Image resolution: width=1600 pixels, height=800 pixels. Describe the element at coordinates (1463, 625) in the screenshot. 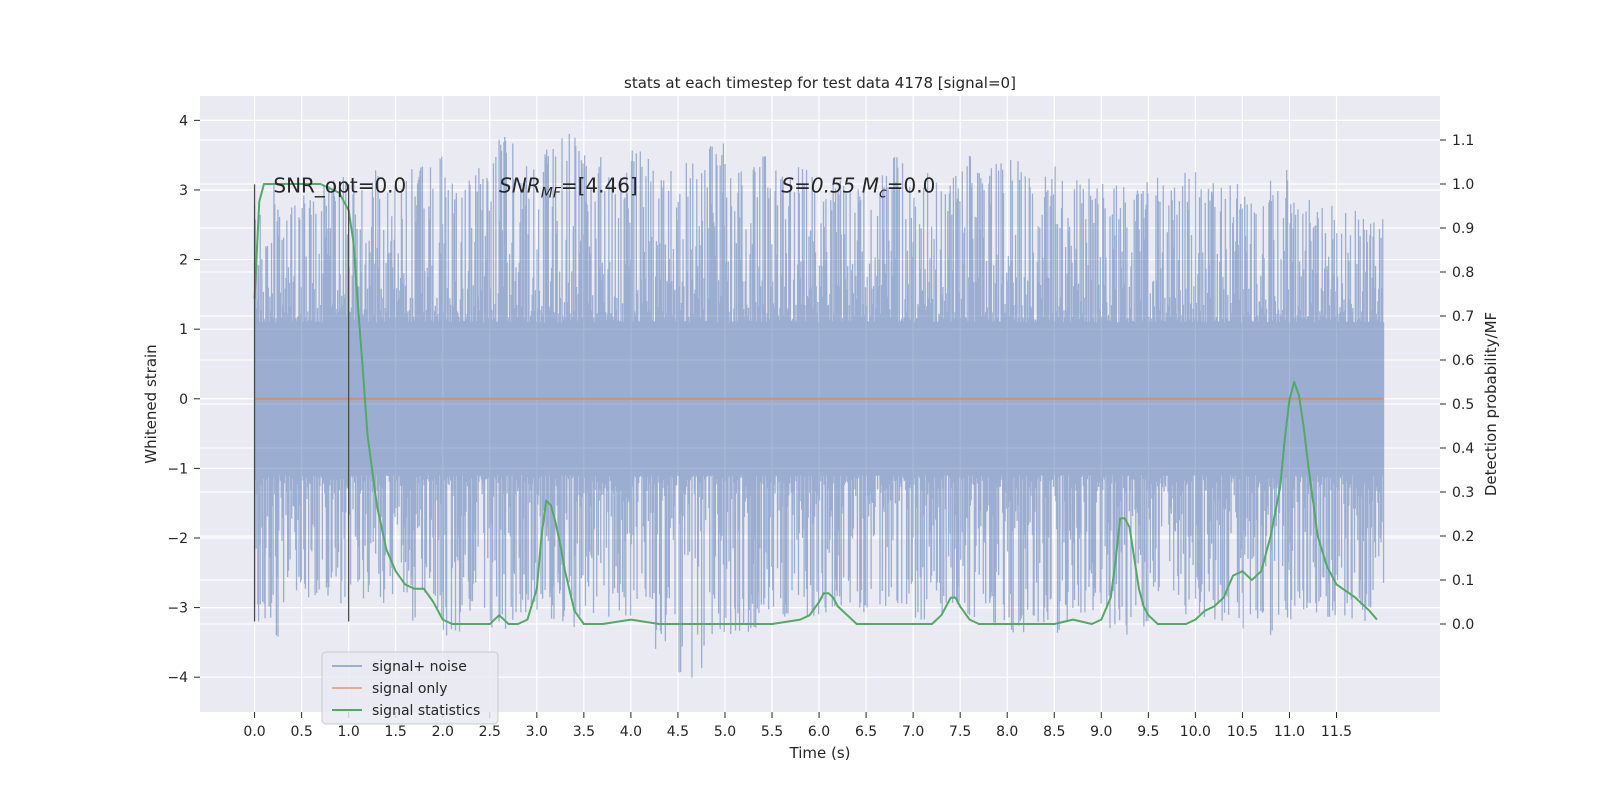

I see `y2-tick-label: 0.0` at that location.